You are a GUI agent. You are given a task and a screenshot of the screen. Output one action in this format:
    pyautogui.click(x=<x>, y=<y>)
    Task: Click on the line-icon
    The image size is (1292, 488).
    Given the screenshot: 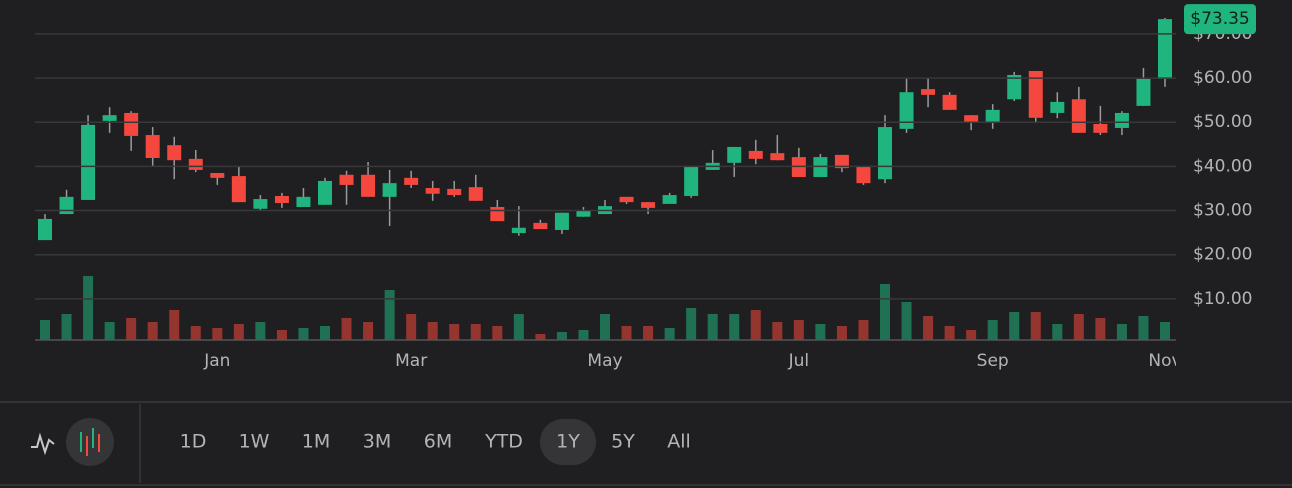 What is the action you would take?
    pyautogui.click(x=43, y=444)
    